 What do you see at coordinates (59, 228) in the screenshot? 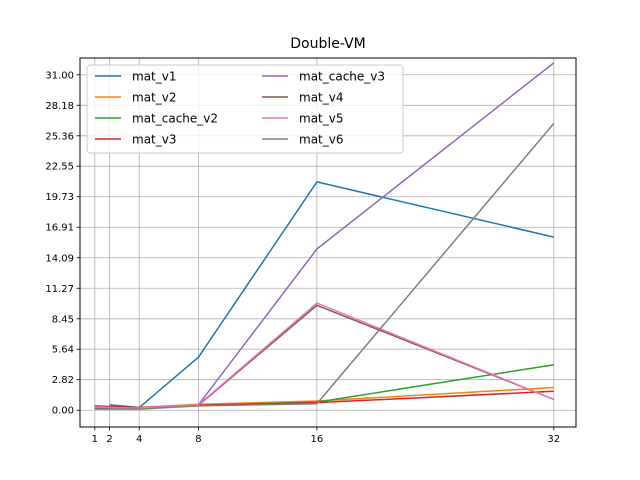
I see `y-tick-label: 16.91` at bounding box center [59, 228].